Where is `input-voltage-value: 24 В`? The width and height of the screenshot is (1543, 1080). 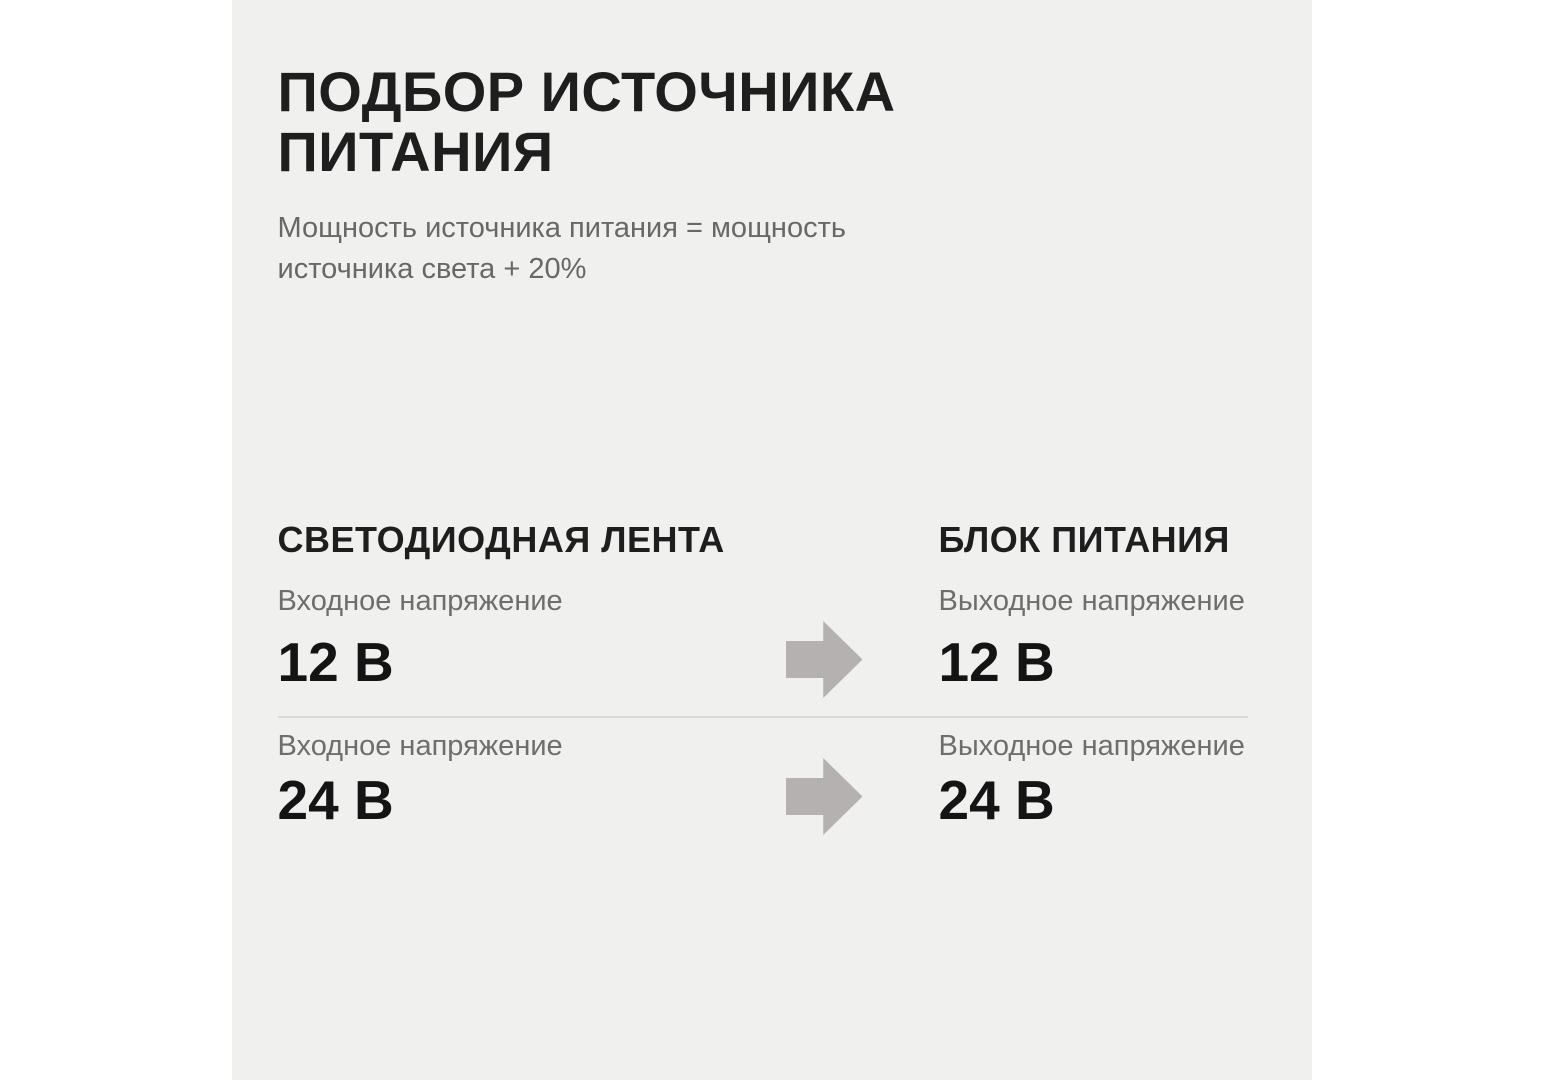 input-voltage-value: 24 В is located at coordinates (335, 800).